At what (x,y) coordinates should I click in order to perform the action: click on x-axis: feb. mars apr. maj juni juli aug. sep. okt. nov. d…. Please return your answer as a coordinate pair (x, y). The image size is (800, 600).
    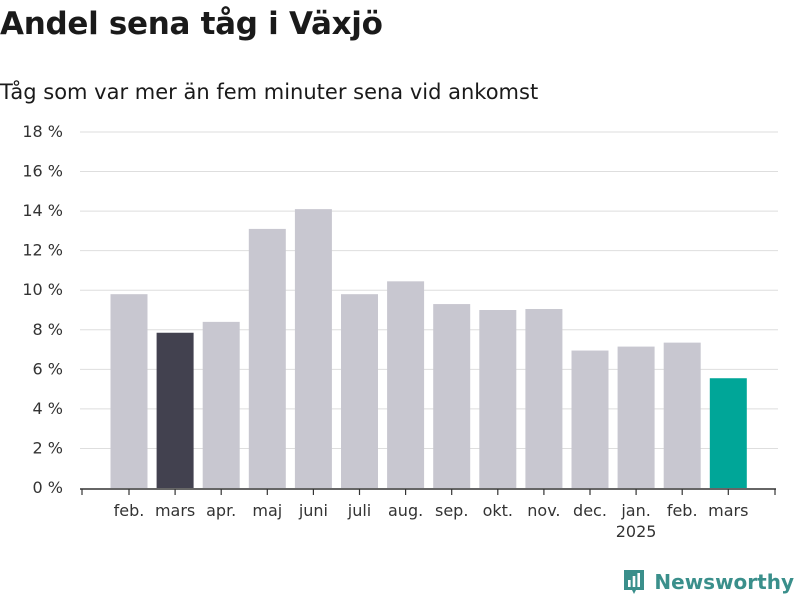
    Looking at the image, I should click on (428, 514).